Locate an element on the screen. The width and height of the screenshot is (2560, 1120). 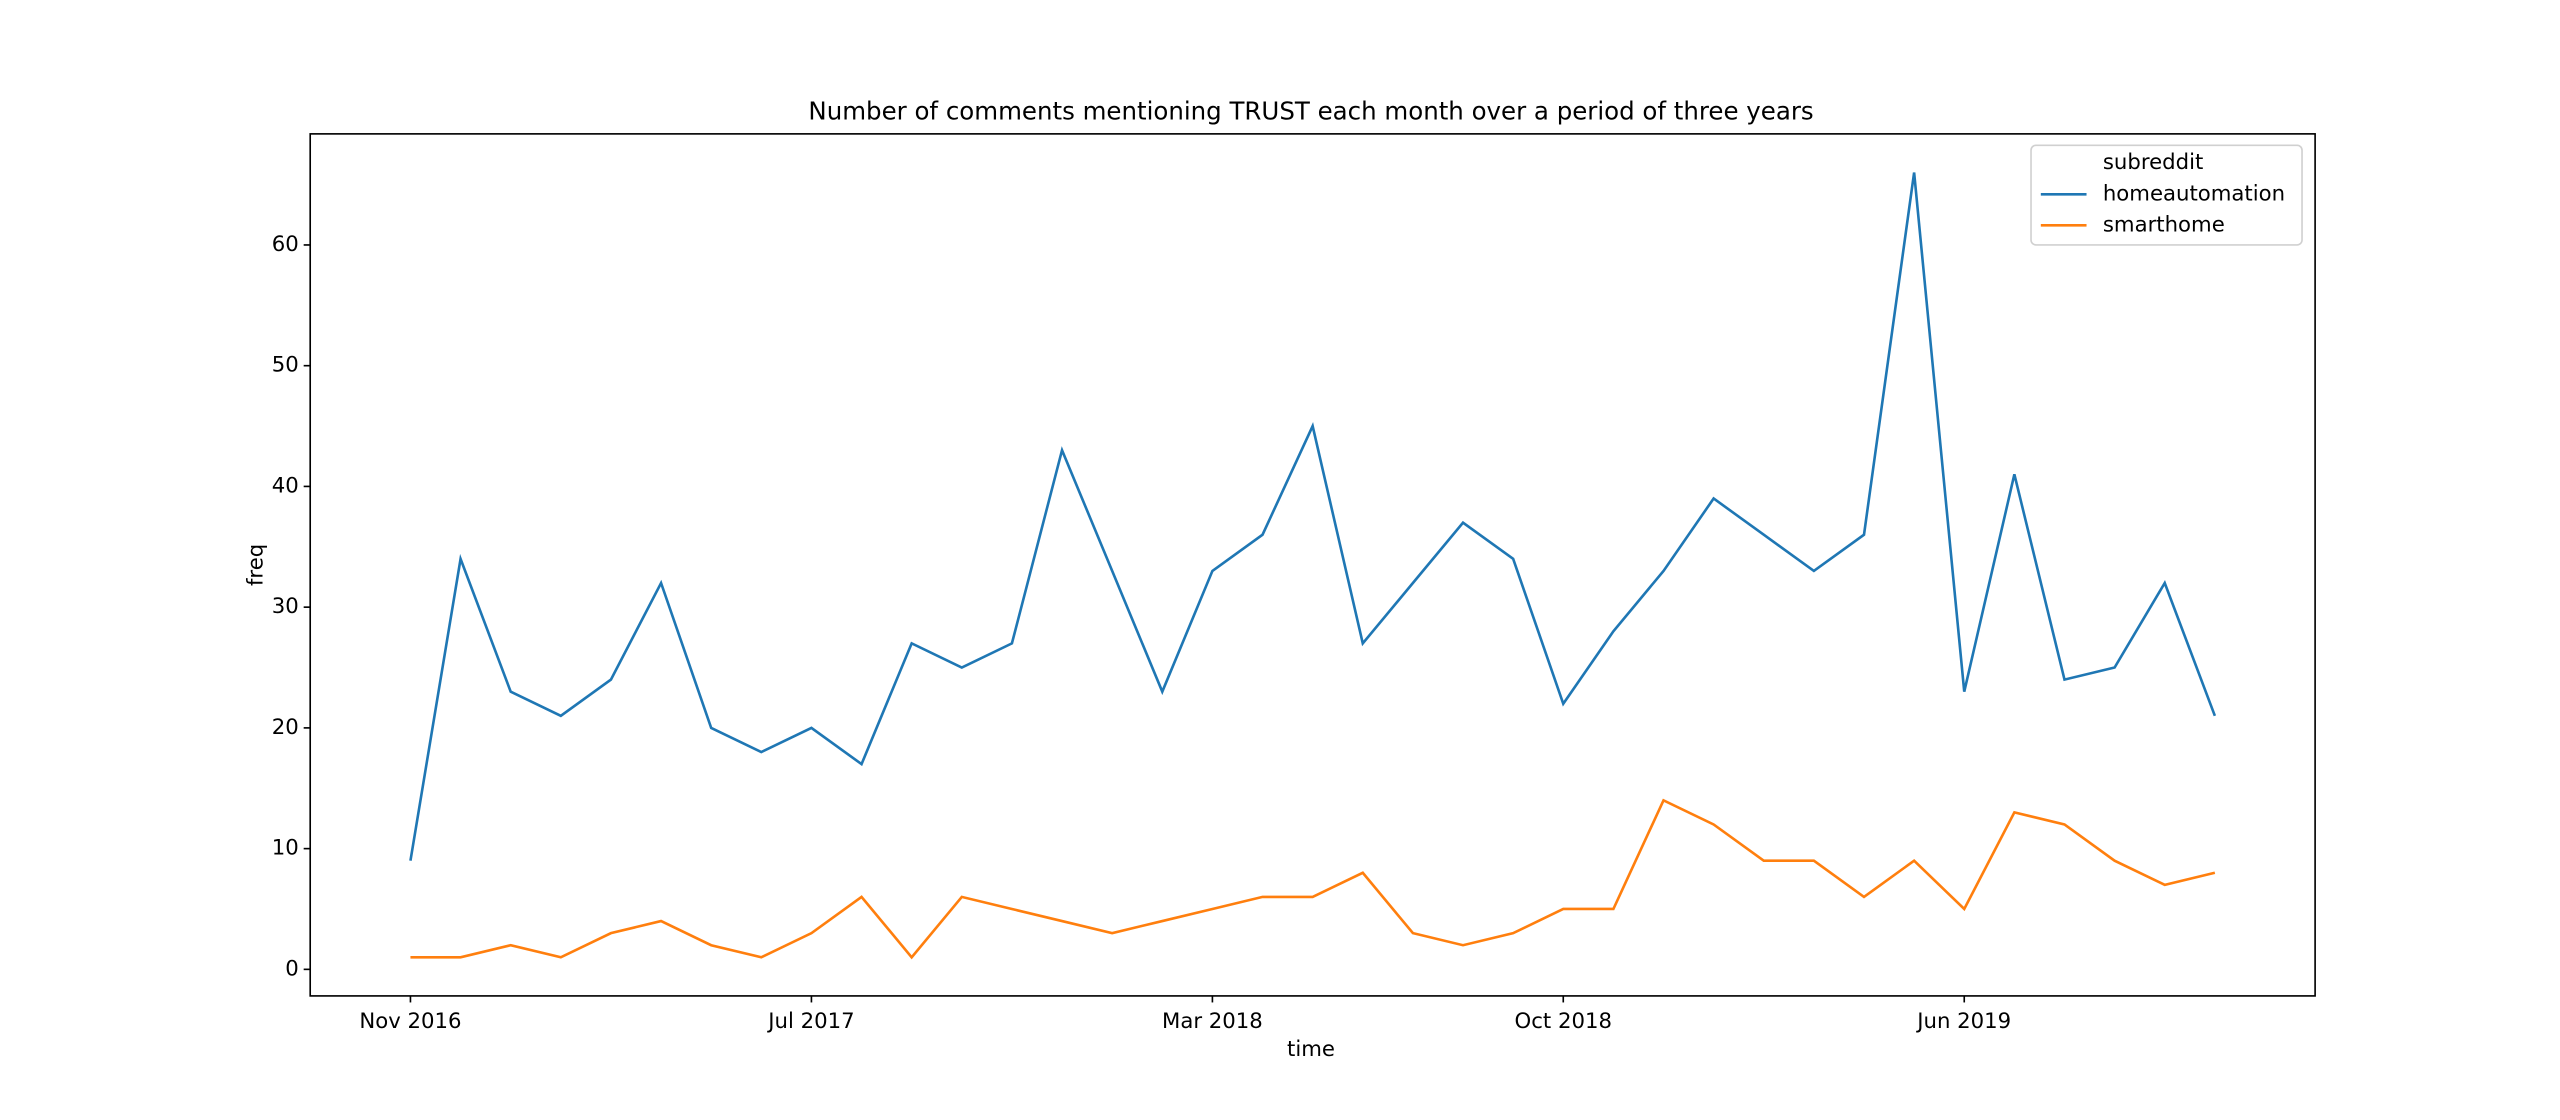
x-tick-label: Oct 2018 is located at coordinates (1563, 1021).